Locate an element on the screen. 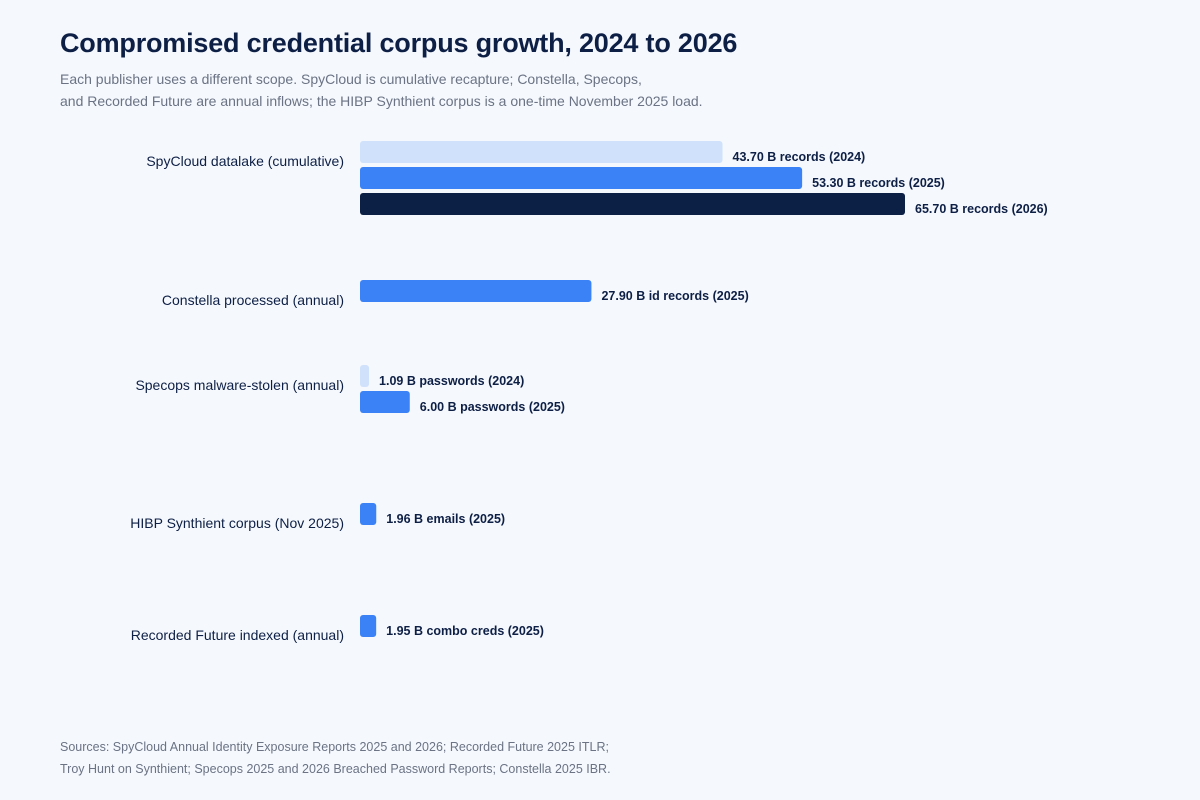 Image resolution: width=1200 pixels, height=800 pixels. value-label: 65.70 B records (2026) is located at coordinates (981, 209).